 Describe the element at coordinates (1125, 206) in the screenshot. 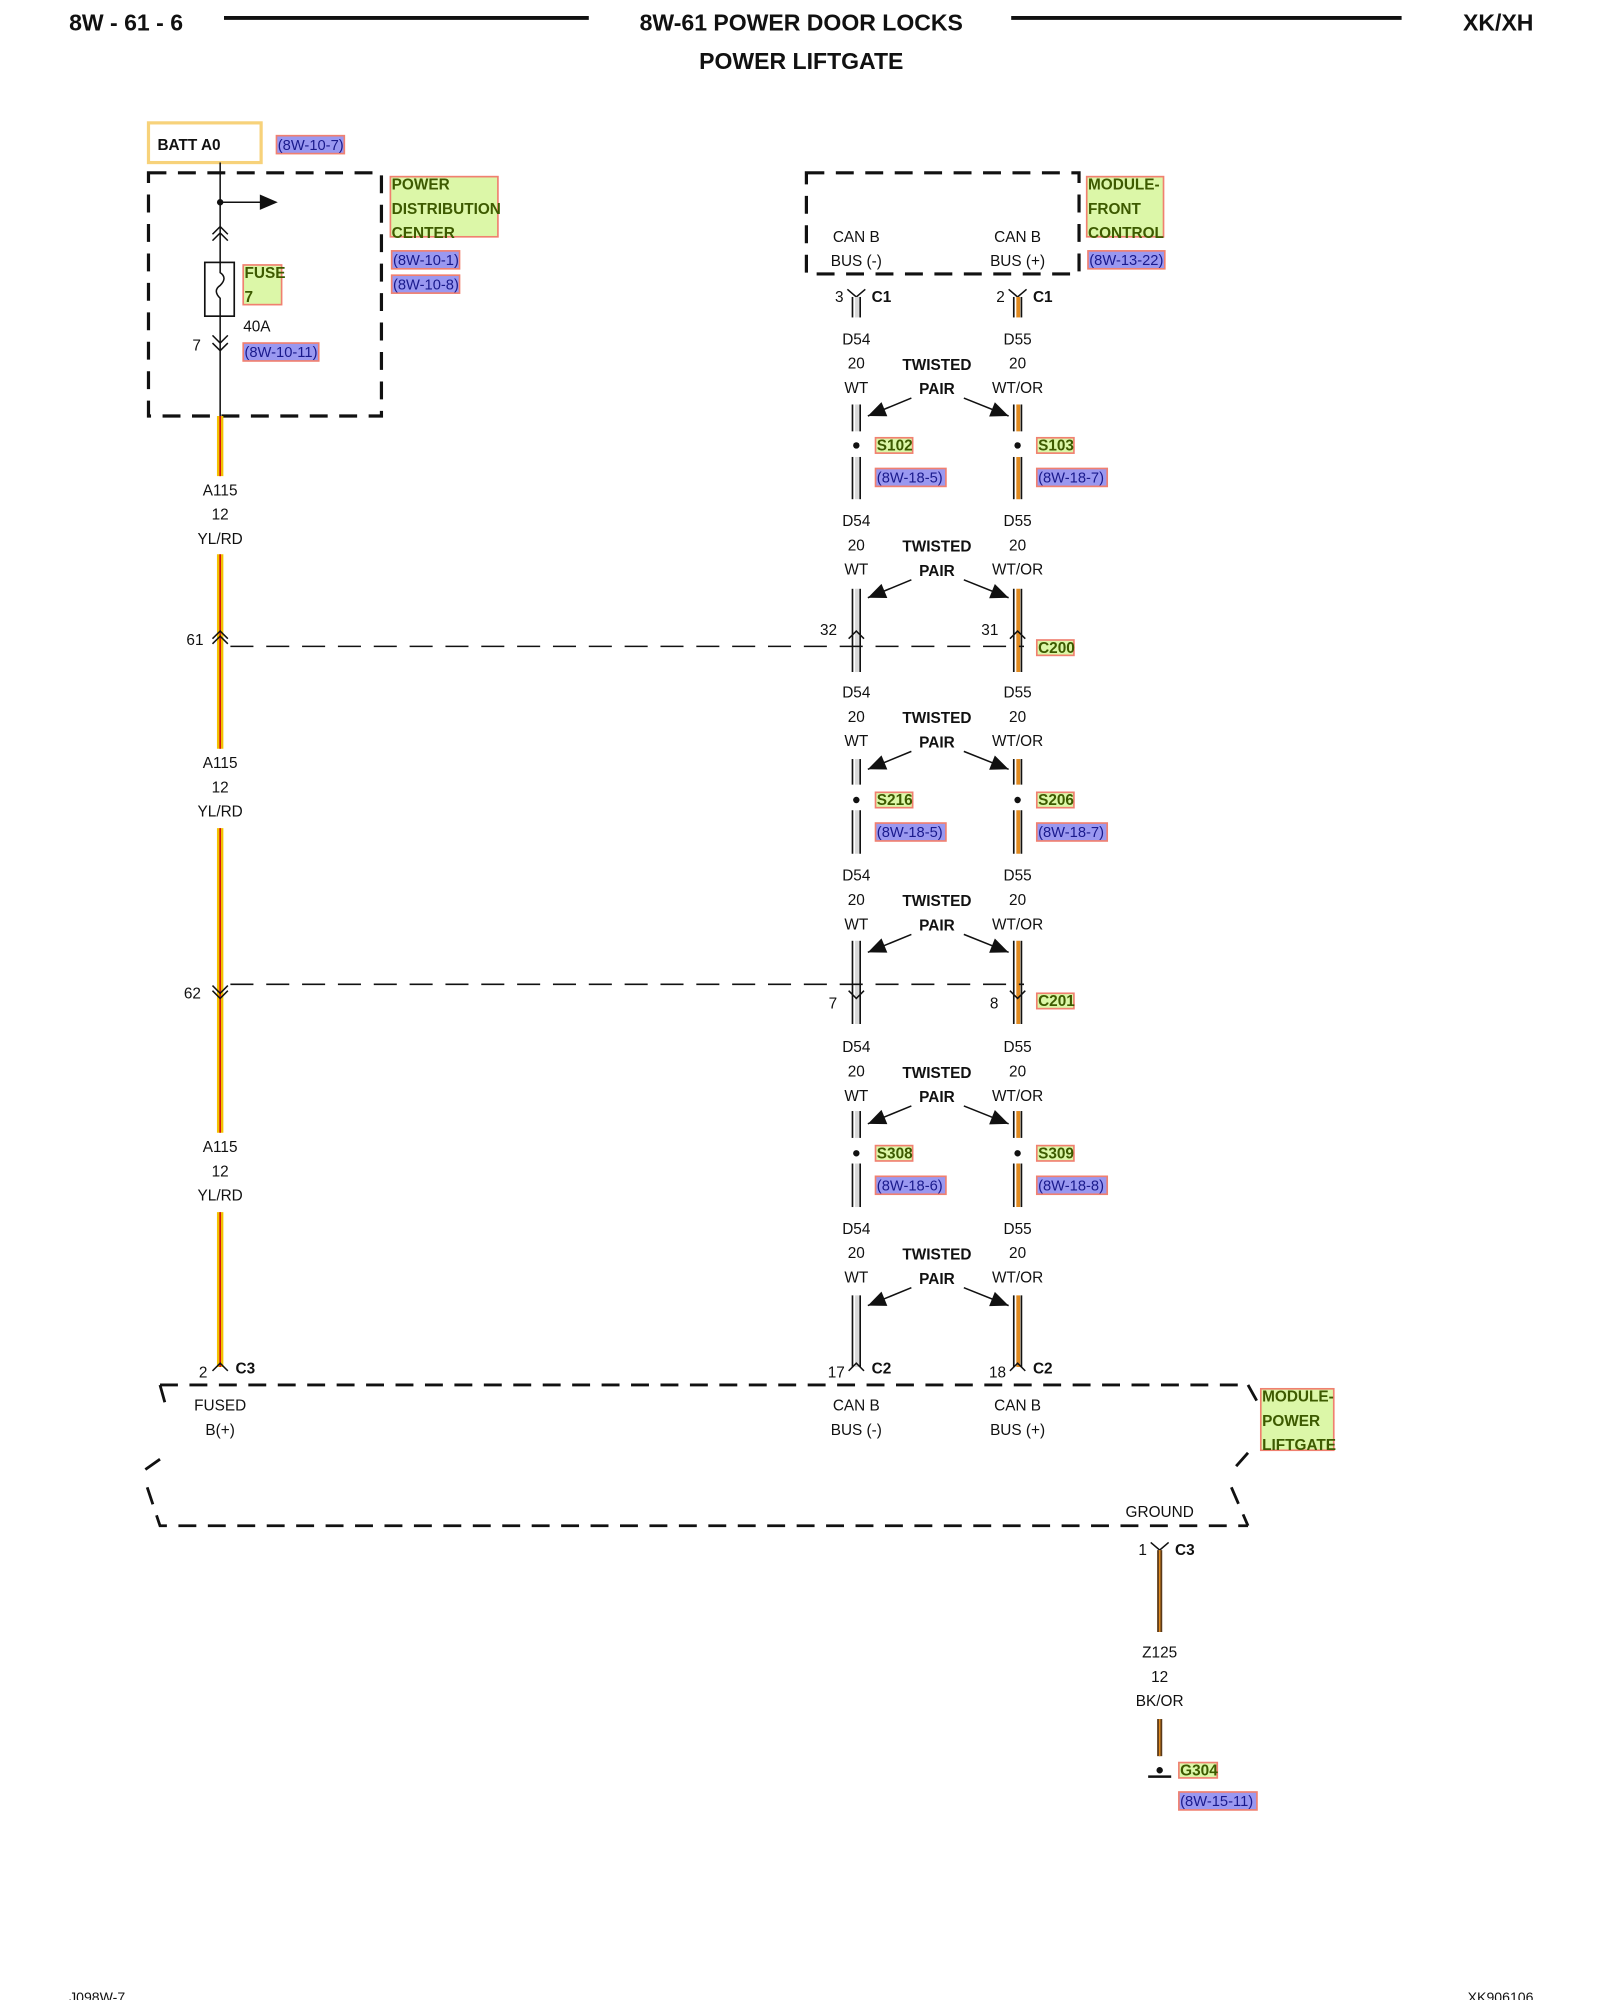

I see `module-front-control-label-highlight` at that location.